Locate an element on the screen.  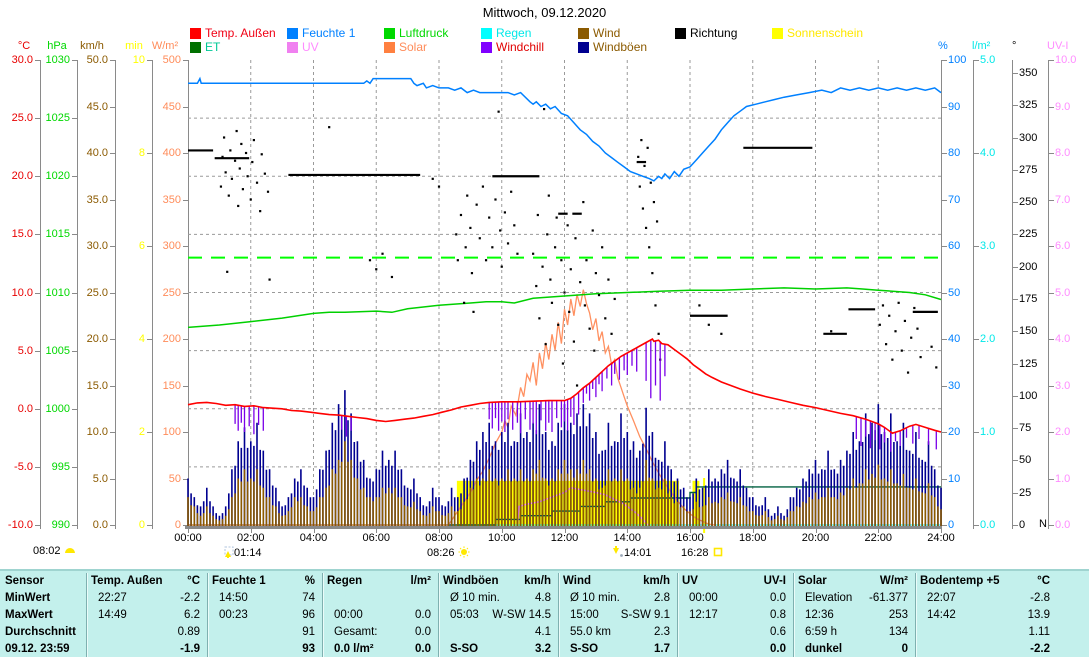
table-cell-value: 2.8 is located at coordinates (662, 598).